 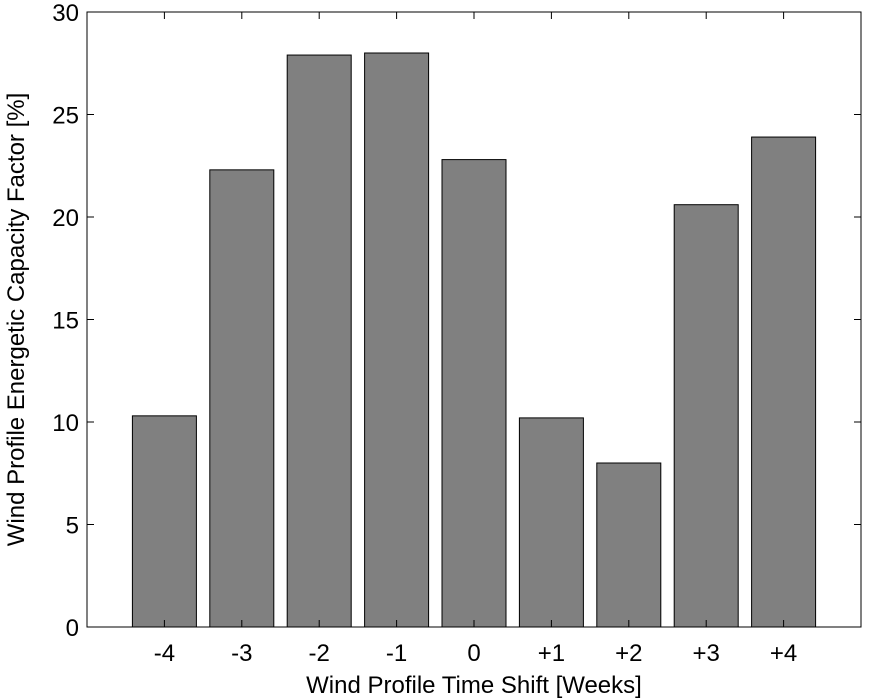 I want to click on bar-+1, so click(x=551, y=522).